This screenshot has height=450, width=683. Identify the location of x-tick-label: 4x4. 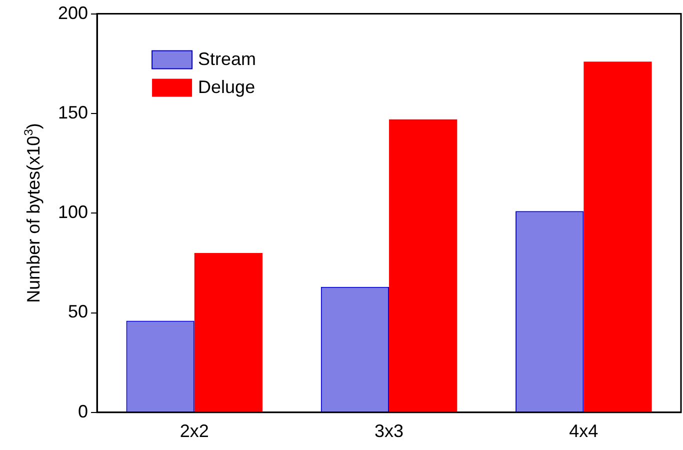
(583, 431).